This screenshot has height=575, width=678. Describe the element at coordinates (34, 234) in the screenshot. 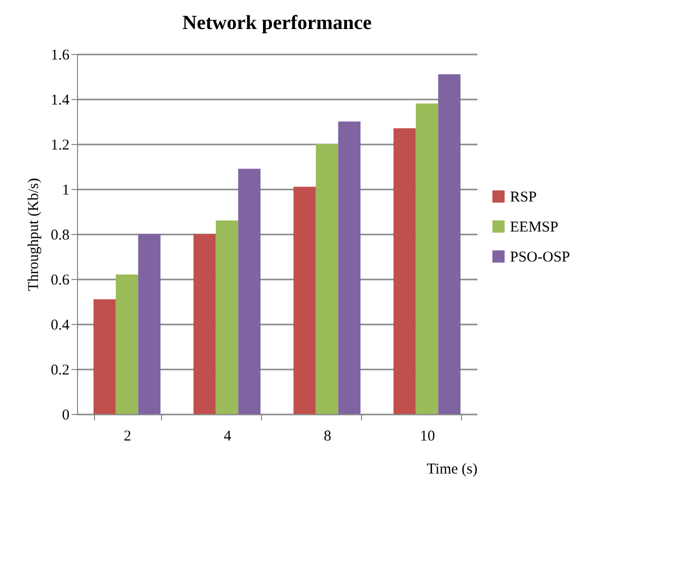

I see `y-axis-title: Throughput (Kb/s)` at that location.